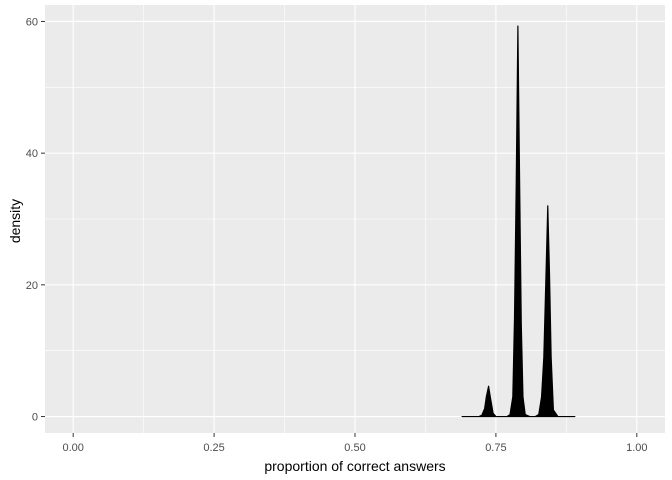 The height and width of the screenshot is (480, 672). I want to click on x-tick-label: 0.50, so click(354, 448).